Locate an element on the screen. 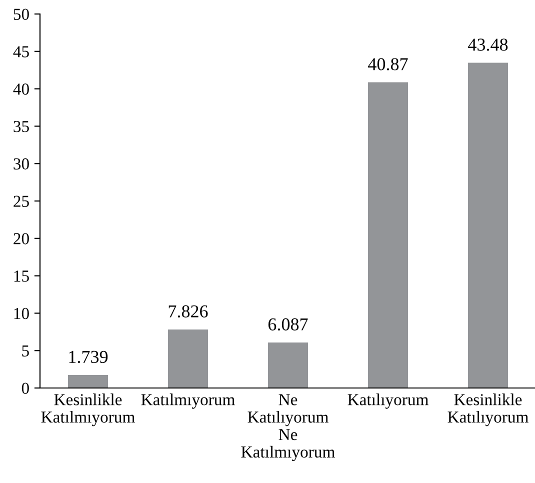 Image resolution: width=535 pixels, height=483 pixels. y-tick-label: 25 is located at coordinates (21, 201).